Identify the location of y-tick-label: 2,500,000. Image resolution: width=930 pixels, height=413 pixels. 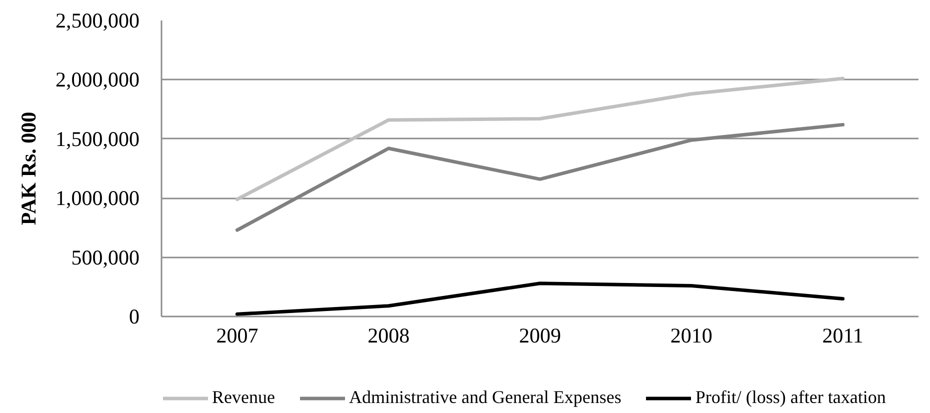
(98, 20).